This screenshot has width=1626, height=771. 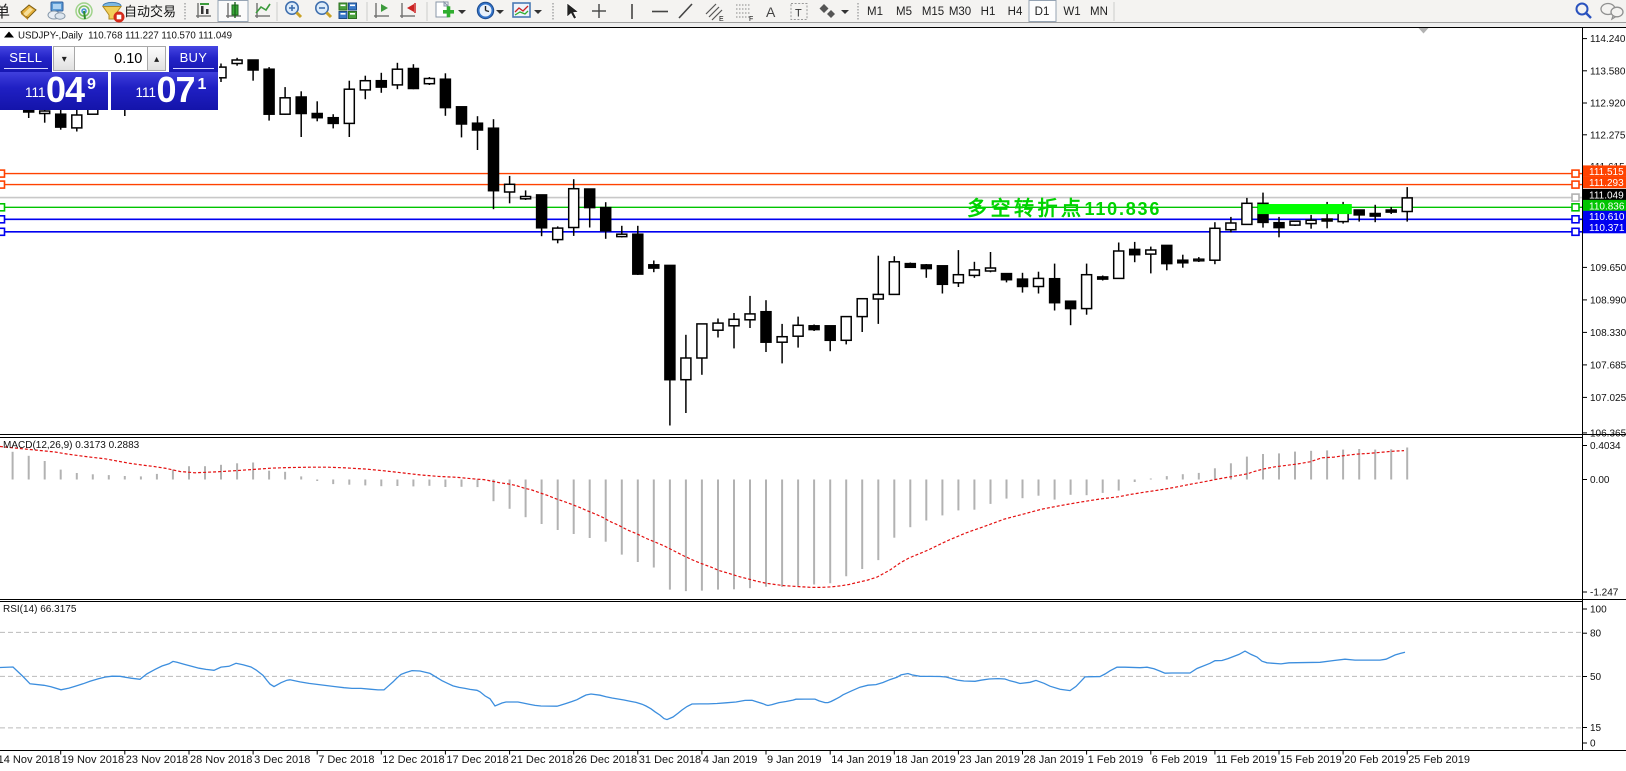 I want to click on svg-text: 80, so click(x=1596, y=634).